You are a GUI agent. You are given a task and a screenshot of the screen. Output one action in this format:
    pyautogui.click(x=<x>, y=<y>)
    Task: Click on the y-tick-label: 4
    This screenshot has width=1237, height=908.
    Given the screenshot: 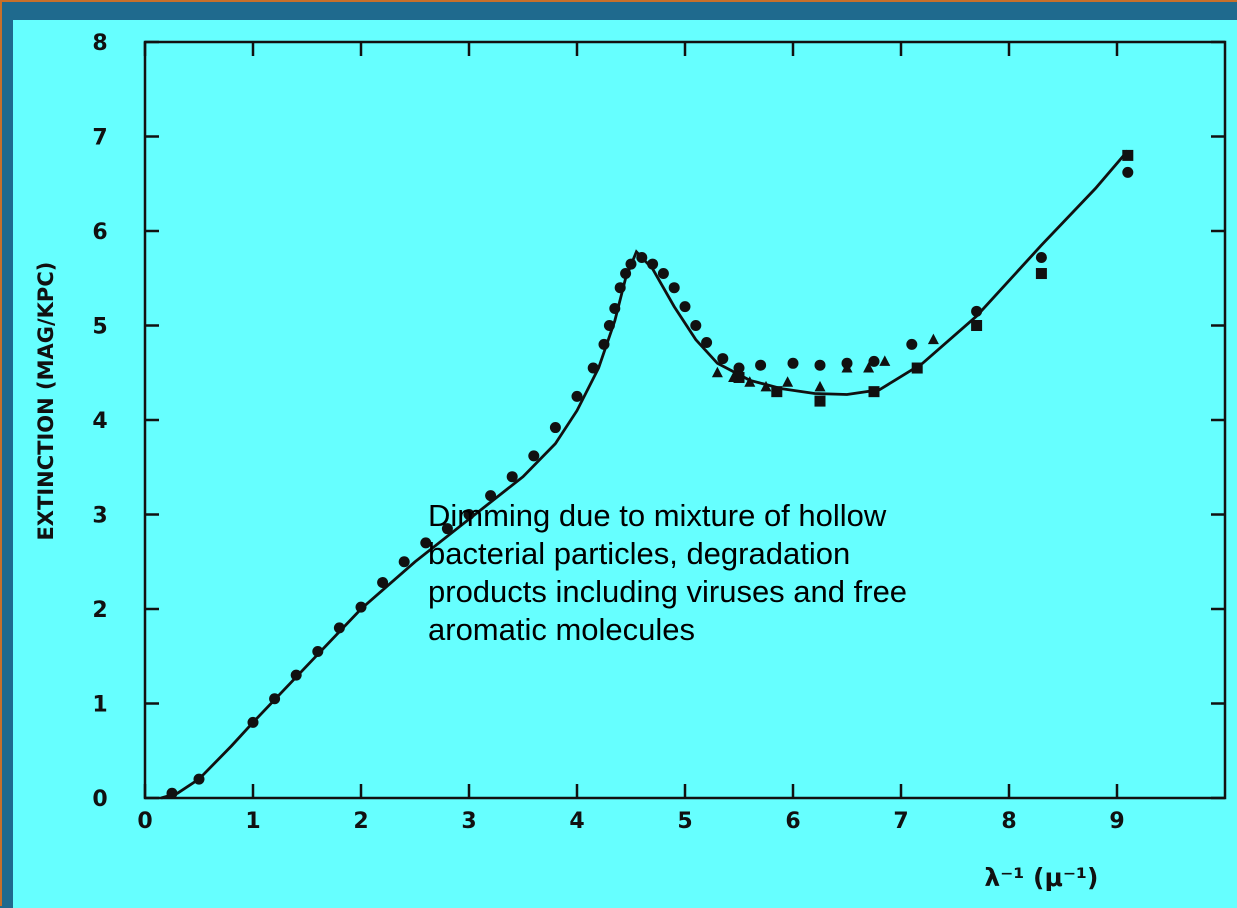 What is the action you would take?
    pyautogui.click(x=99, y=421)
    